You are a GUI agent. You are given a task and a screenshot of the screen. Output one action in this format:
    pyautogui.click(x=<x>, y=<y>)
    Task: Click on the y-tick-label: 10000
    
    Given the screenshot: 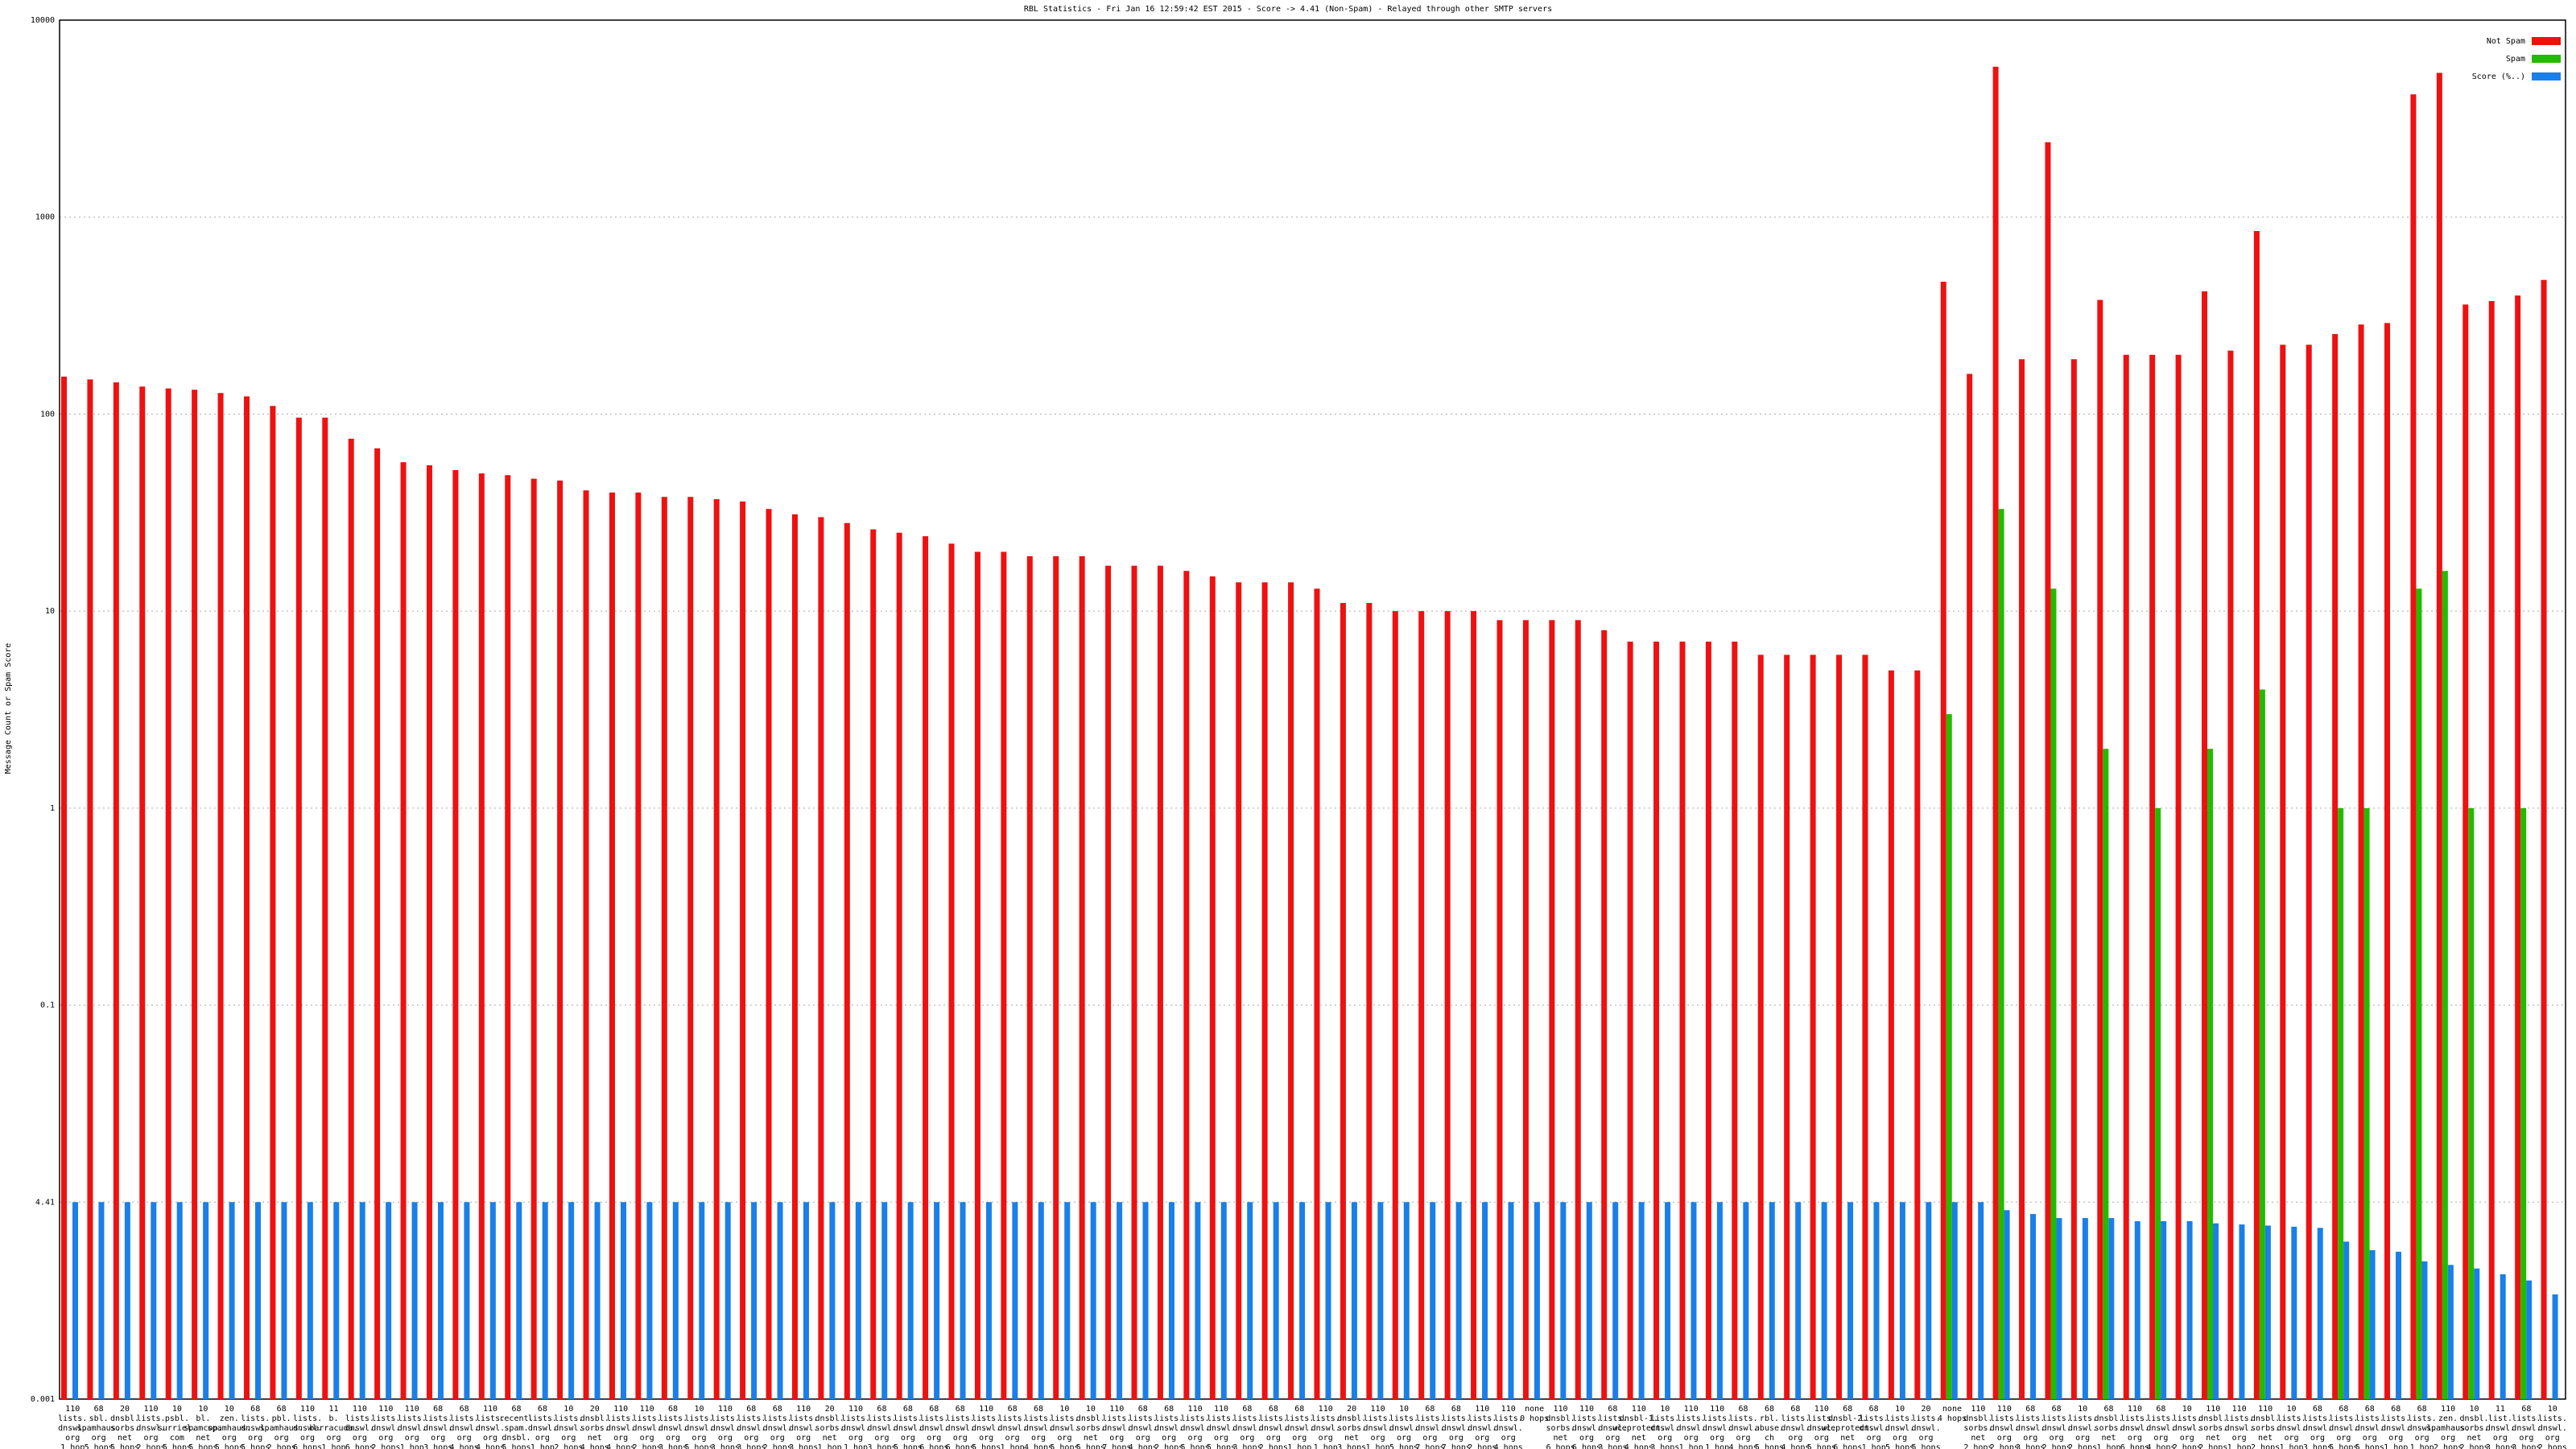 What is the action you would take?
    pyautogui.click(x=43, y=20)
    